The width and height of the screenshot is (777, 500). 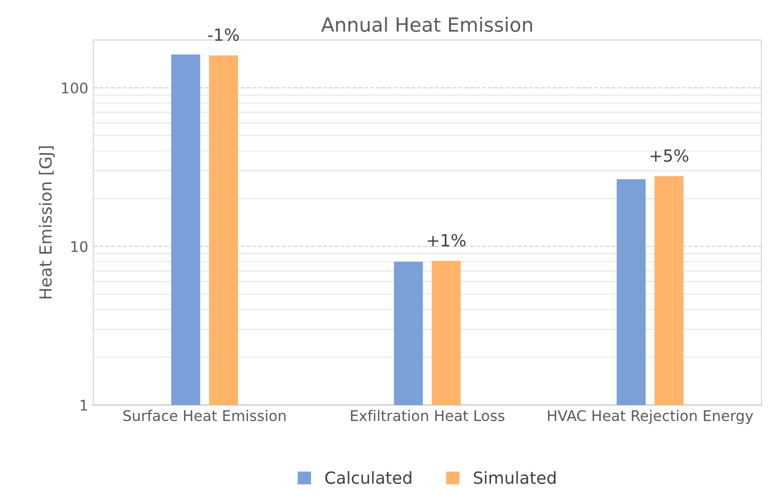 I want to click on legend-label: Simulated, so click(x=515, y=477).